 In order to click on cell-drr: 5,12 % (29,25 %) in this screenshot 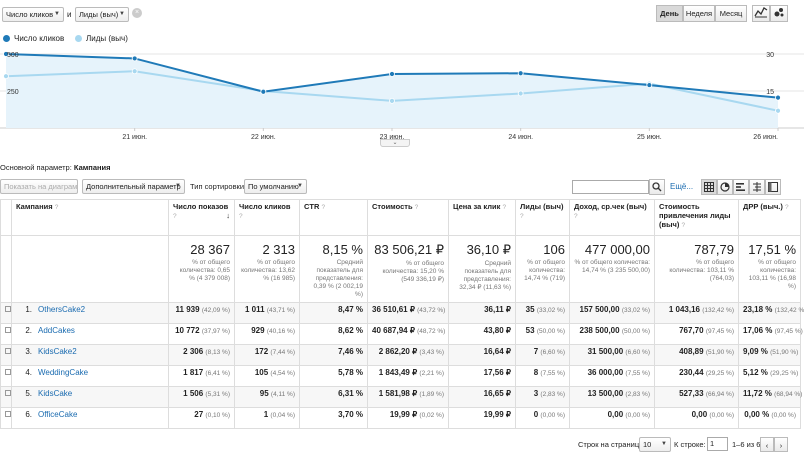, I will do `click(769, 376)`.